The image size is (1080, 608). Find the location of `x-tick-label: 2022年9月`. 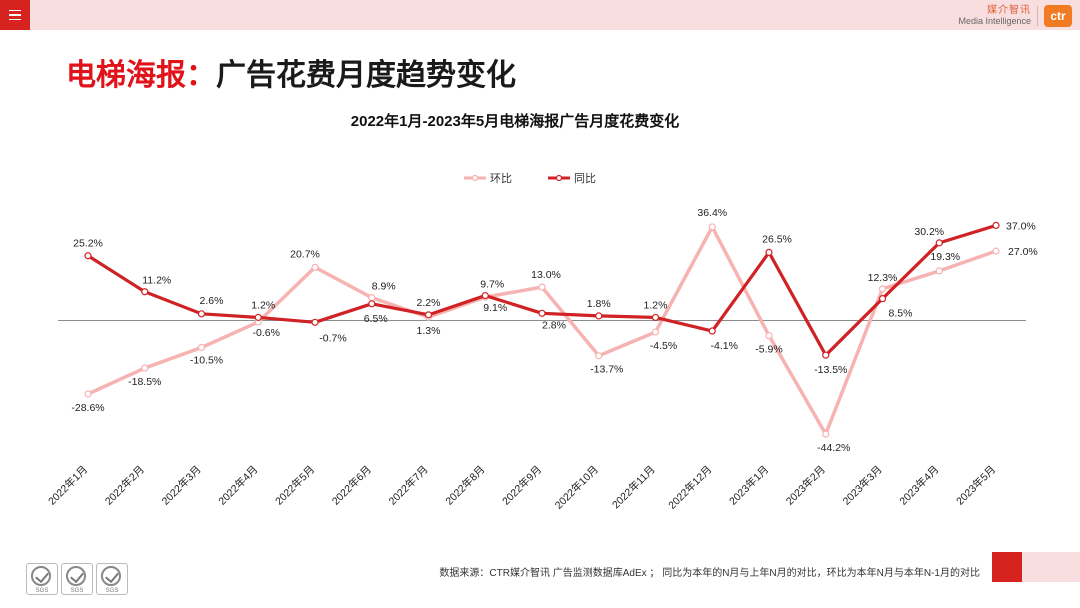

x-tick-label: 2022年9月 is located at coordinates (521, 485).